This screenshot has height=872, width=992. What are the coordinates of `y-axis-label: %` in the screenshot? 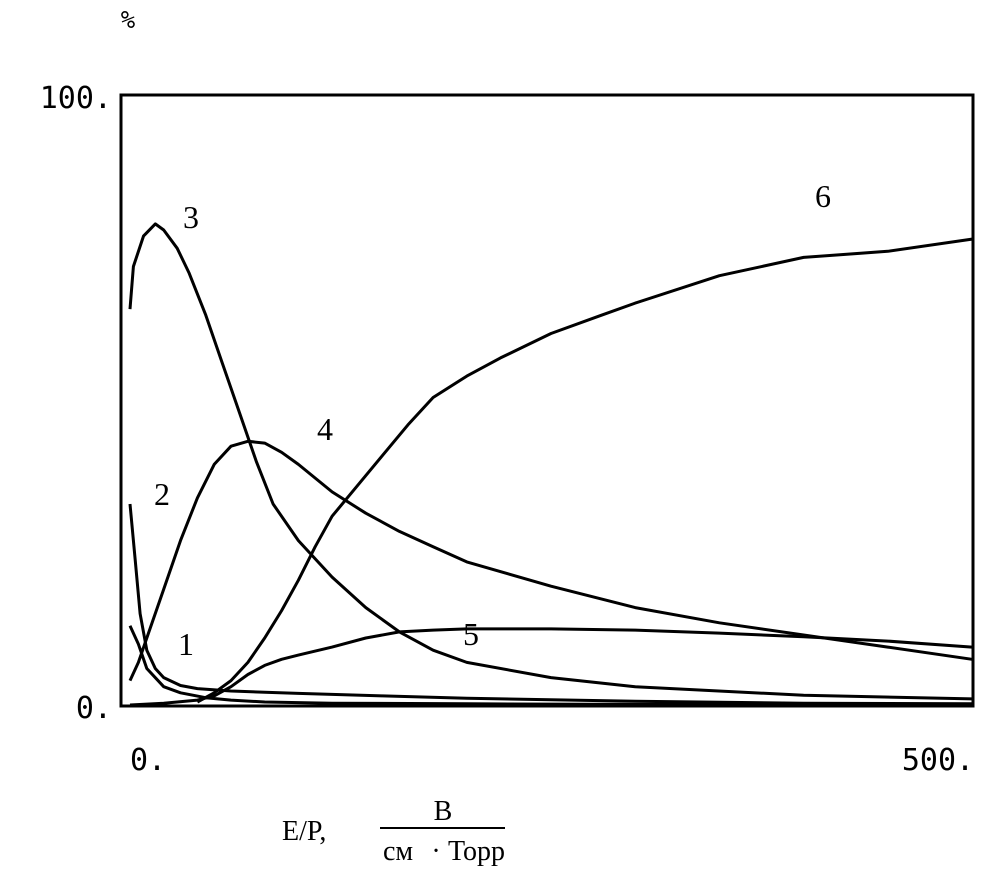 It's located at (128, 20).